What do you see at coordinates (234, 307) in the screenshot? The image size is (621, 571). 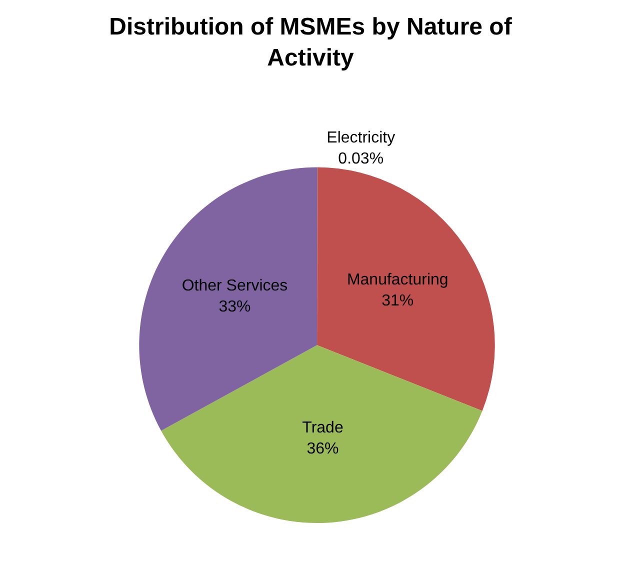 I see `data-label: 33%` at bounding box center [234, 307].